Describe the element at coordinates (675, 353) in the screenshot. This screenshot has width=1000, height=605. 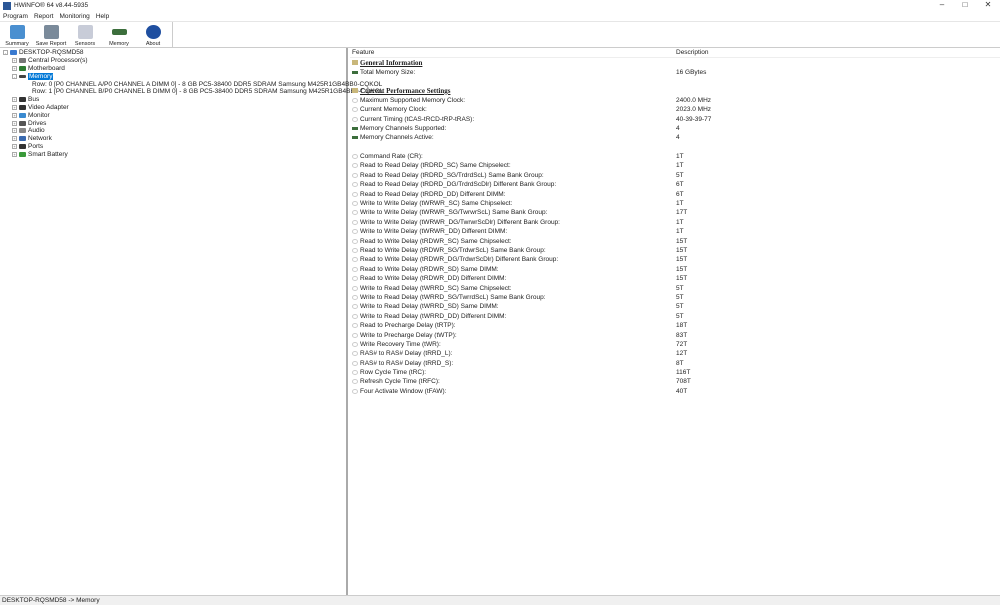
I see `detail-row: RAS# to RAS# Delay (tRRD_L): 12T` at that location.